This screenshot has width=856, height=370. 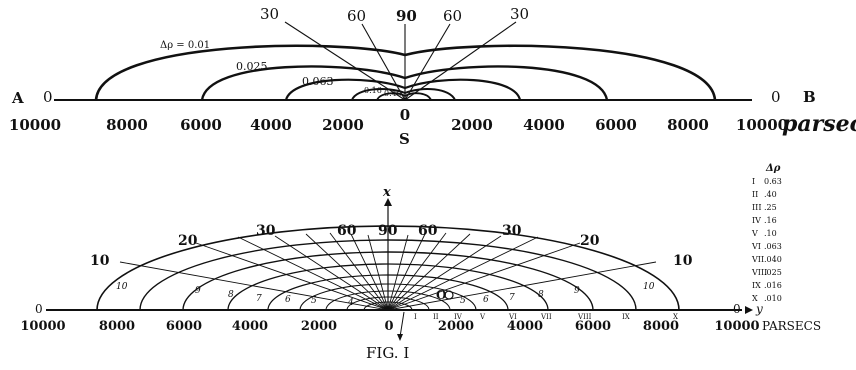 What do you see at coordinates (773, 272) in the screenshot?
I see `legend-row-value: .025` at bounding box center [773, 272].